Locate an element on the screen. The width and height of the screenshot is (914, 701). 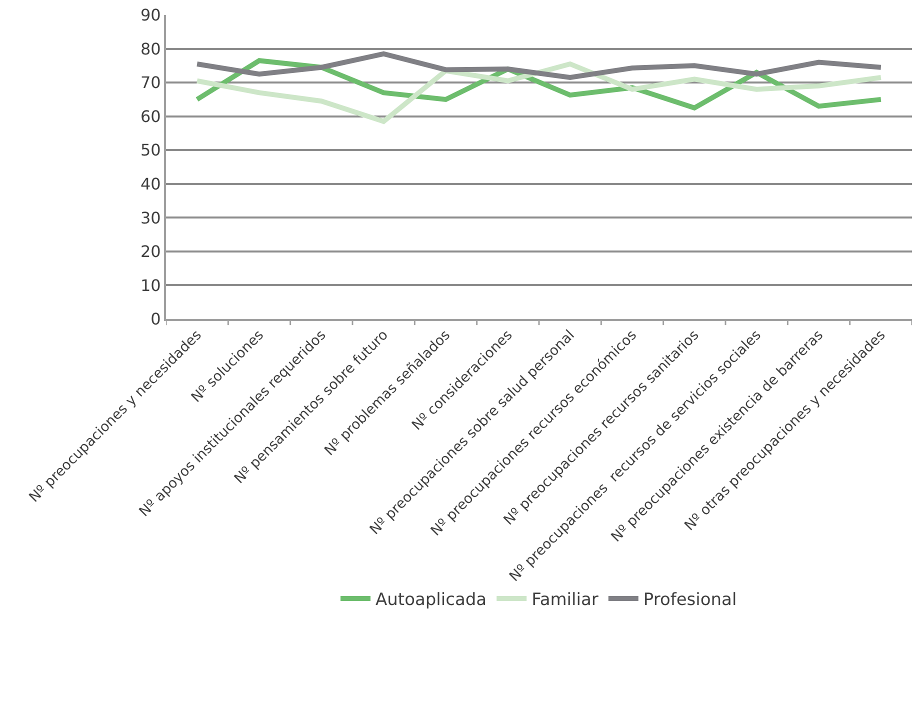
legend-label: Autoaplicada is located at coordinates (431, 600).